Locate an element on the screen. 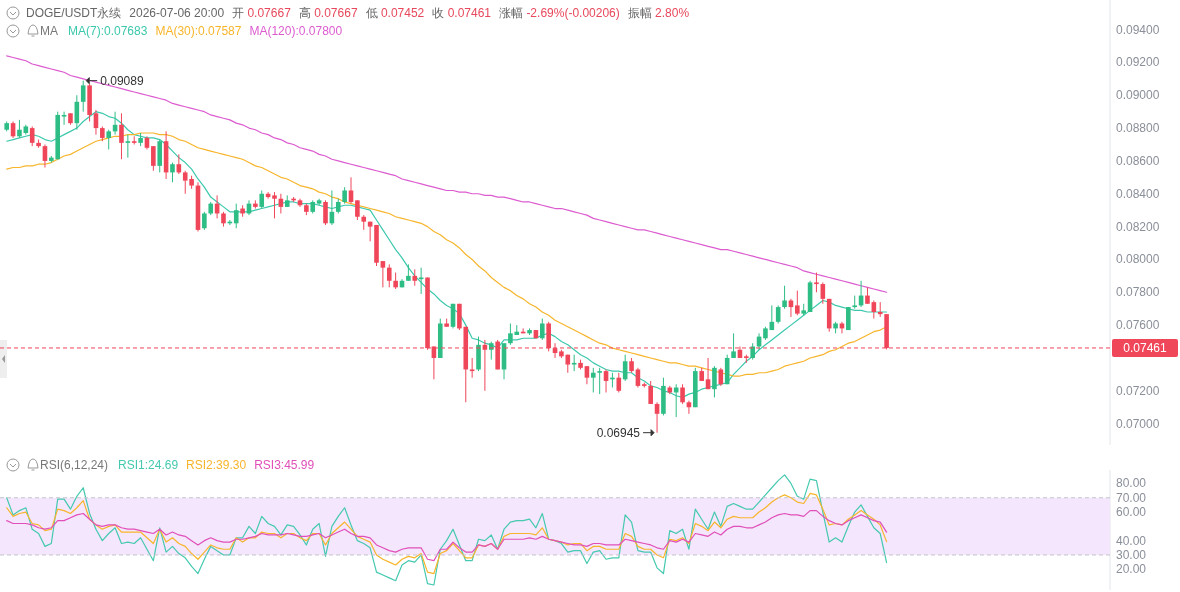  annotation: 收 0.07461 is located at coordinates (462, 13).